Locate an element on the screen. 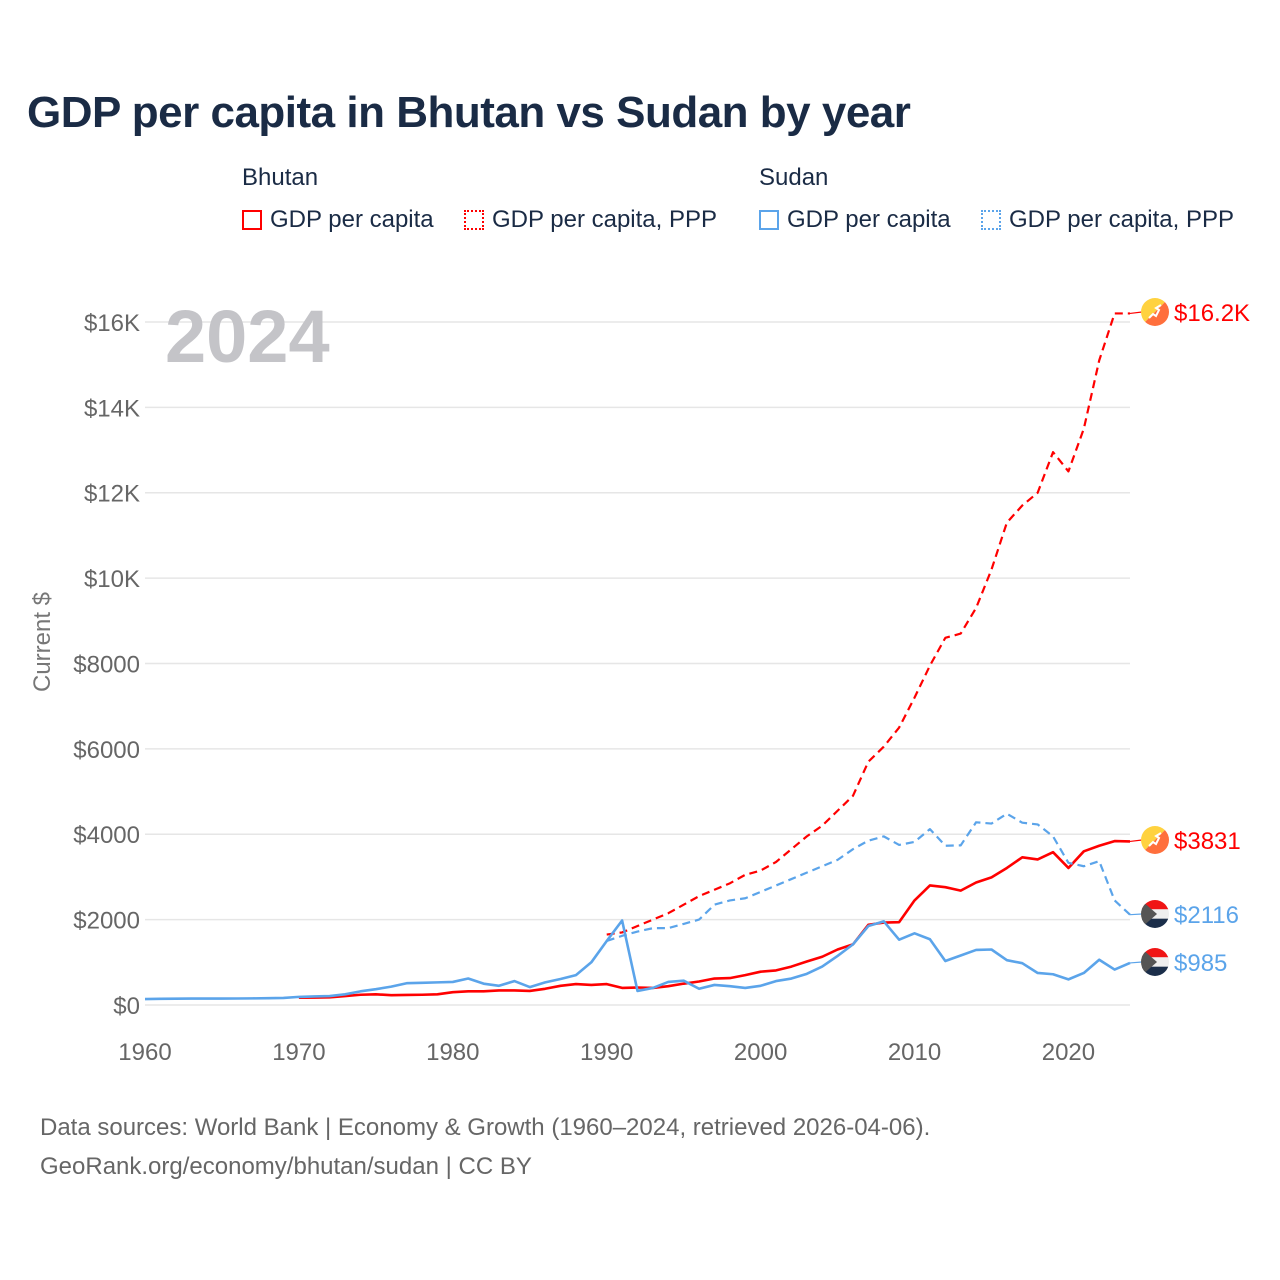 This screenshot has width=1280, height=1280. series-line-sudan-gdp-per-capita is located at coordinates (637, 960).